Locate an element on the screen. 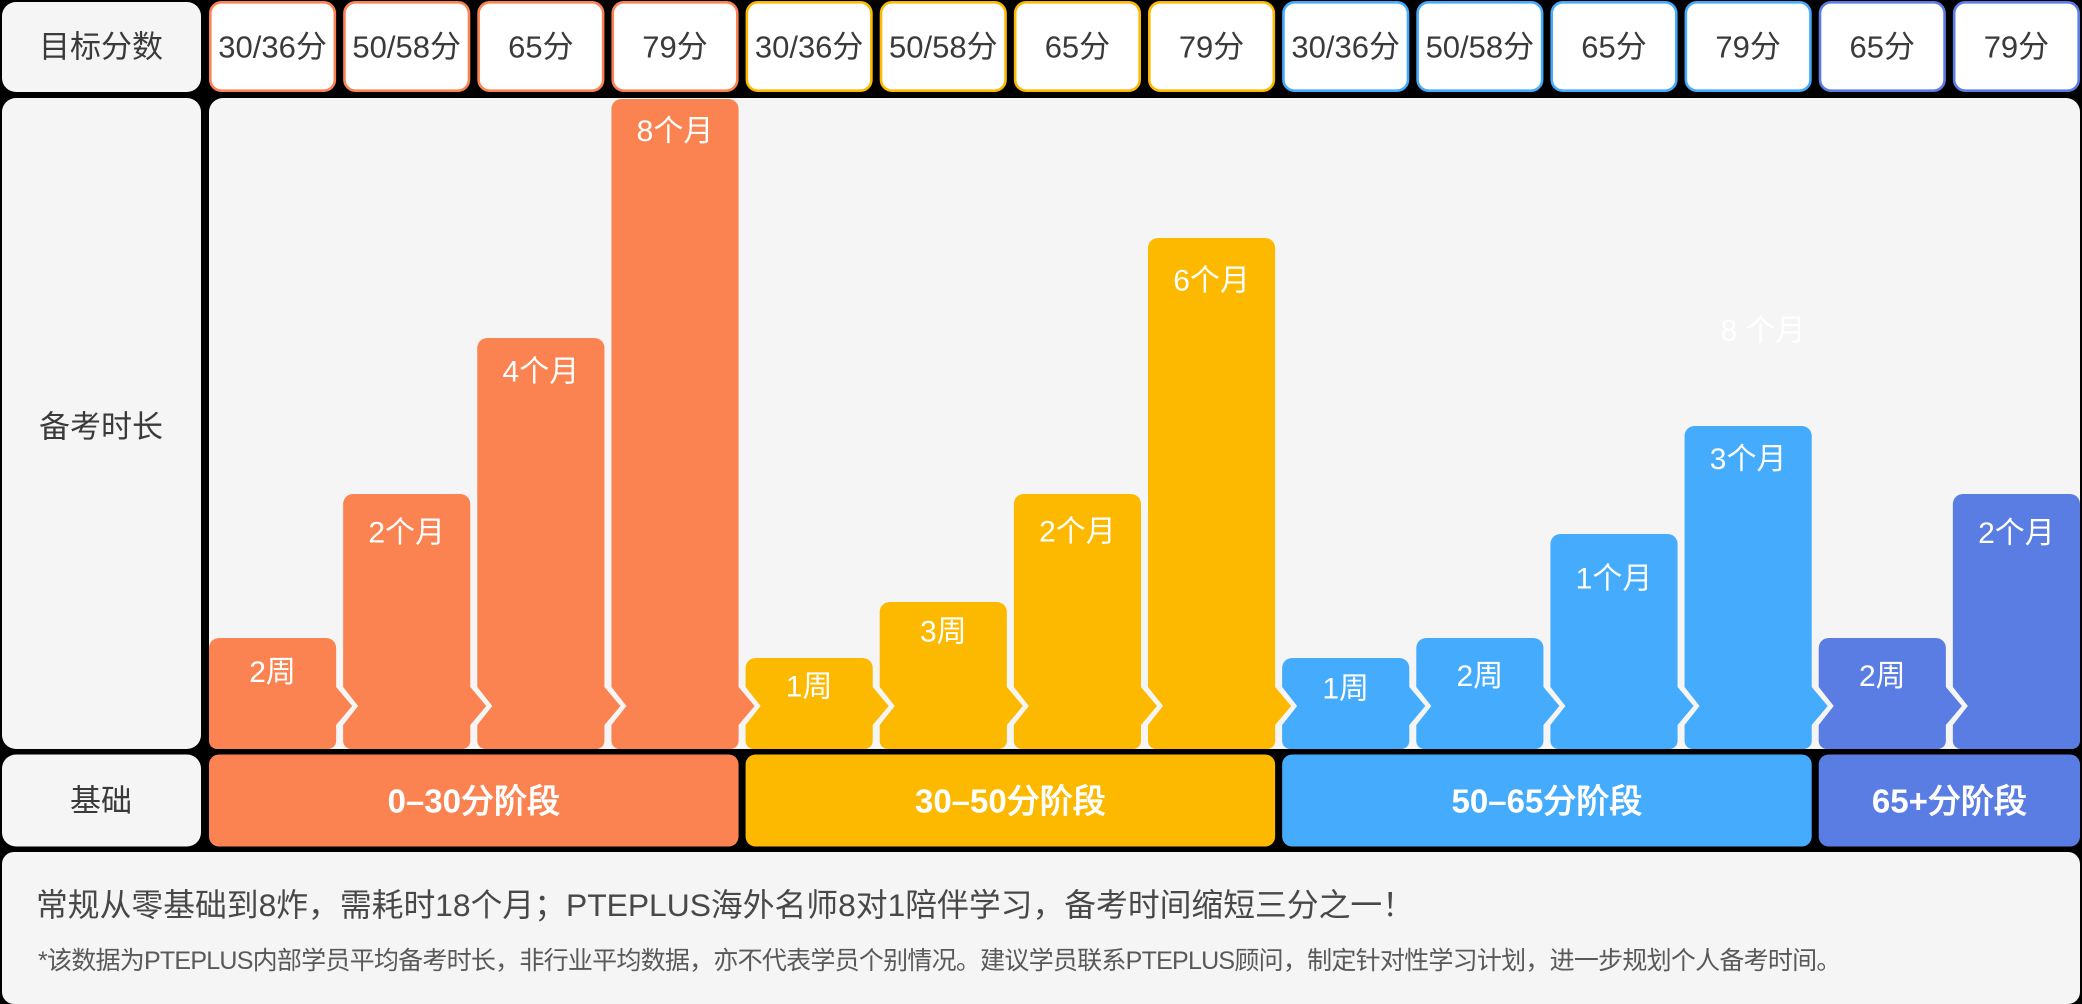 The image size is (2082, 1004). svg-text: 3周 is located at coordinates (943, 632).